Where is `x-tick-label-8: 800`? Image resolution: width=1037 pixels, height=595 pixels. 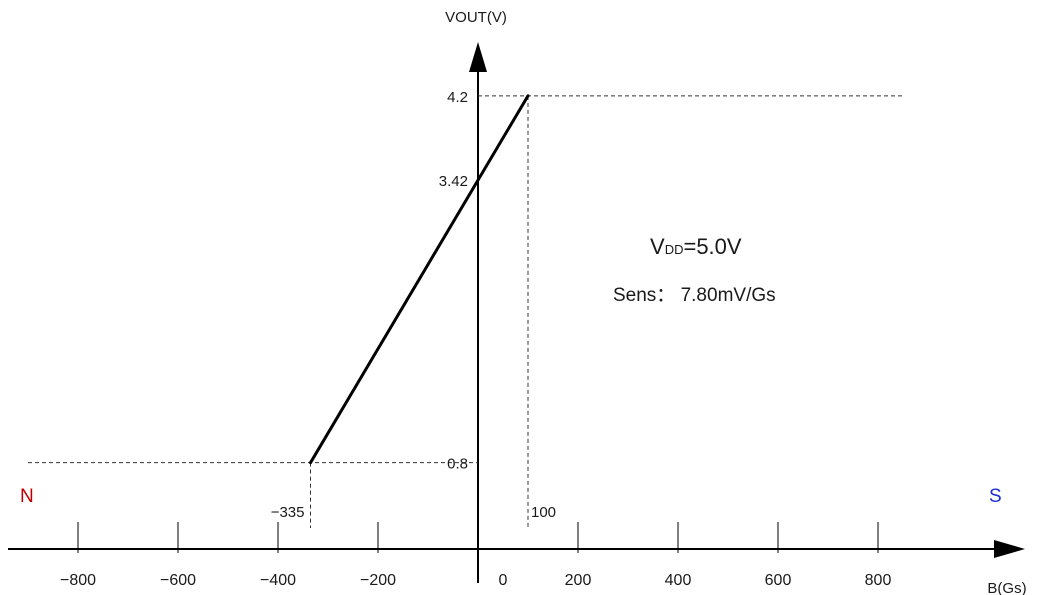
x-tick-label-8: 800 is located at coordinates (878, 580).